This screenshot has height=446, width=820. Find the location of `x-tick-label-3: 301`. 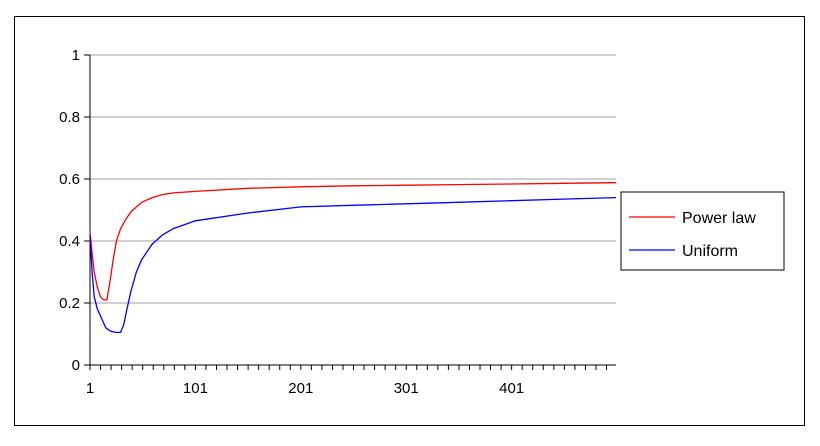

x-tick-label-3: 301 is located at coordinates (406, 388).